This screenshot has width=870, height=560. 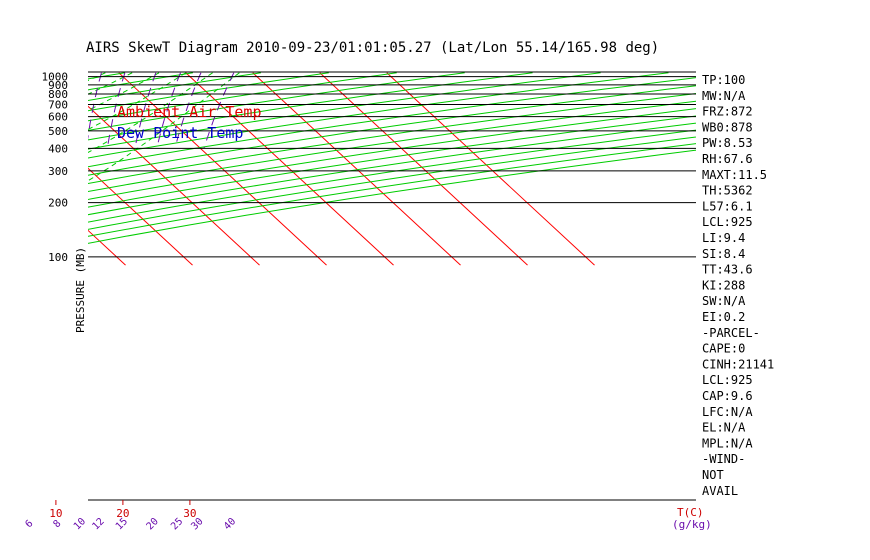 What do you see at coordinates (731, 333) in the screenshot?
I see `index-label: -PARCEL-` at bounding box center [731, 333].